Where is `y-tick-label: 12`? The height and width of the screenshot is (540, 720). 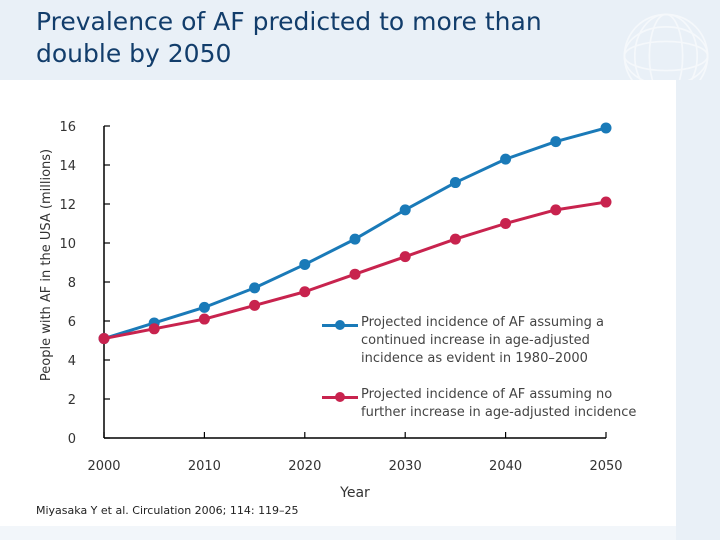 y-tick-label: 12 is located at coordinates (67, 205).